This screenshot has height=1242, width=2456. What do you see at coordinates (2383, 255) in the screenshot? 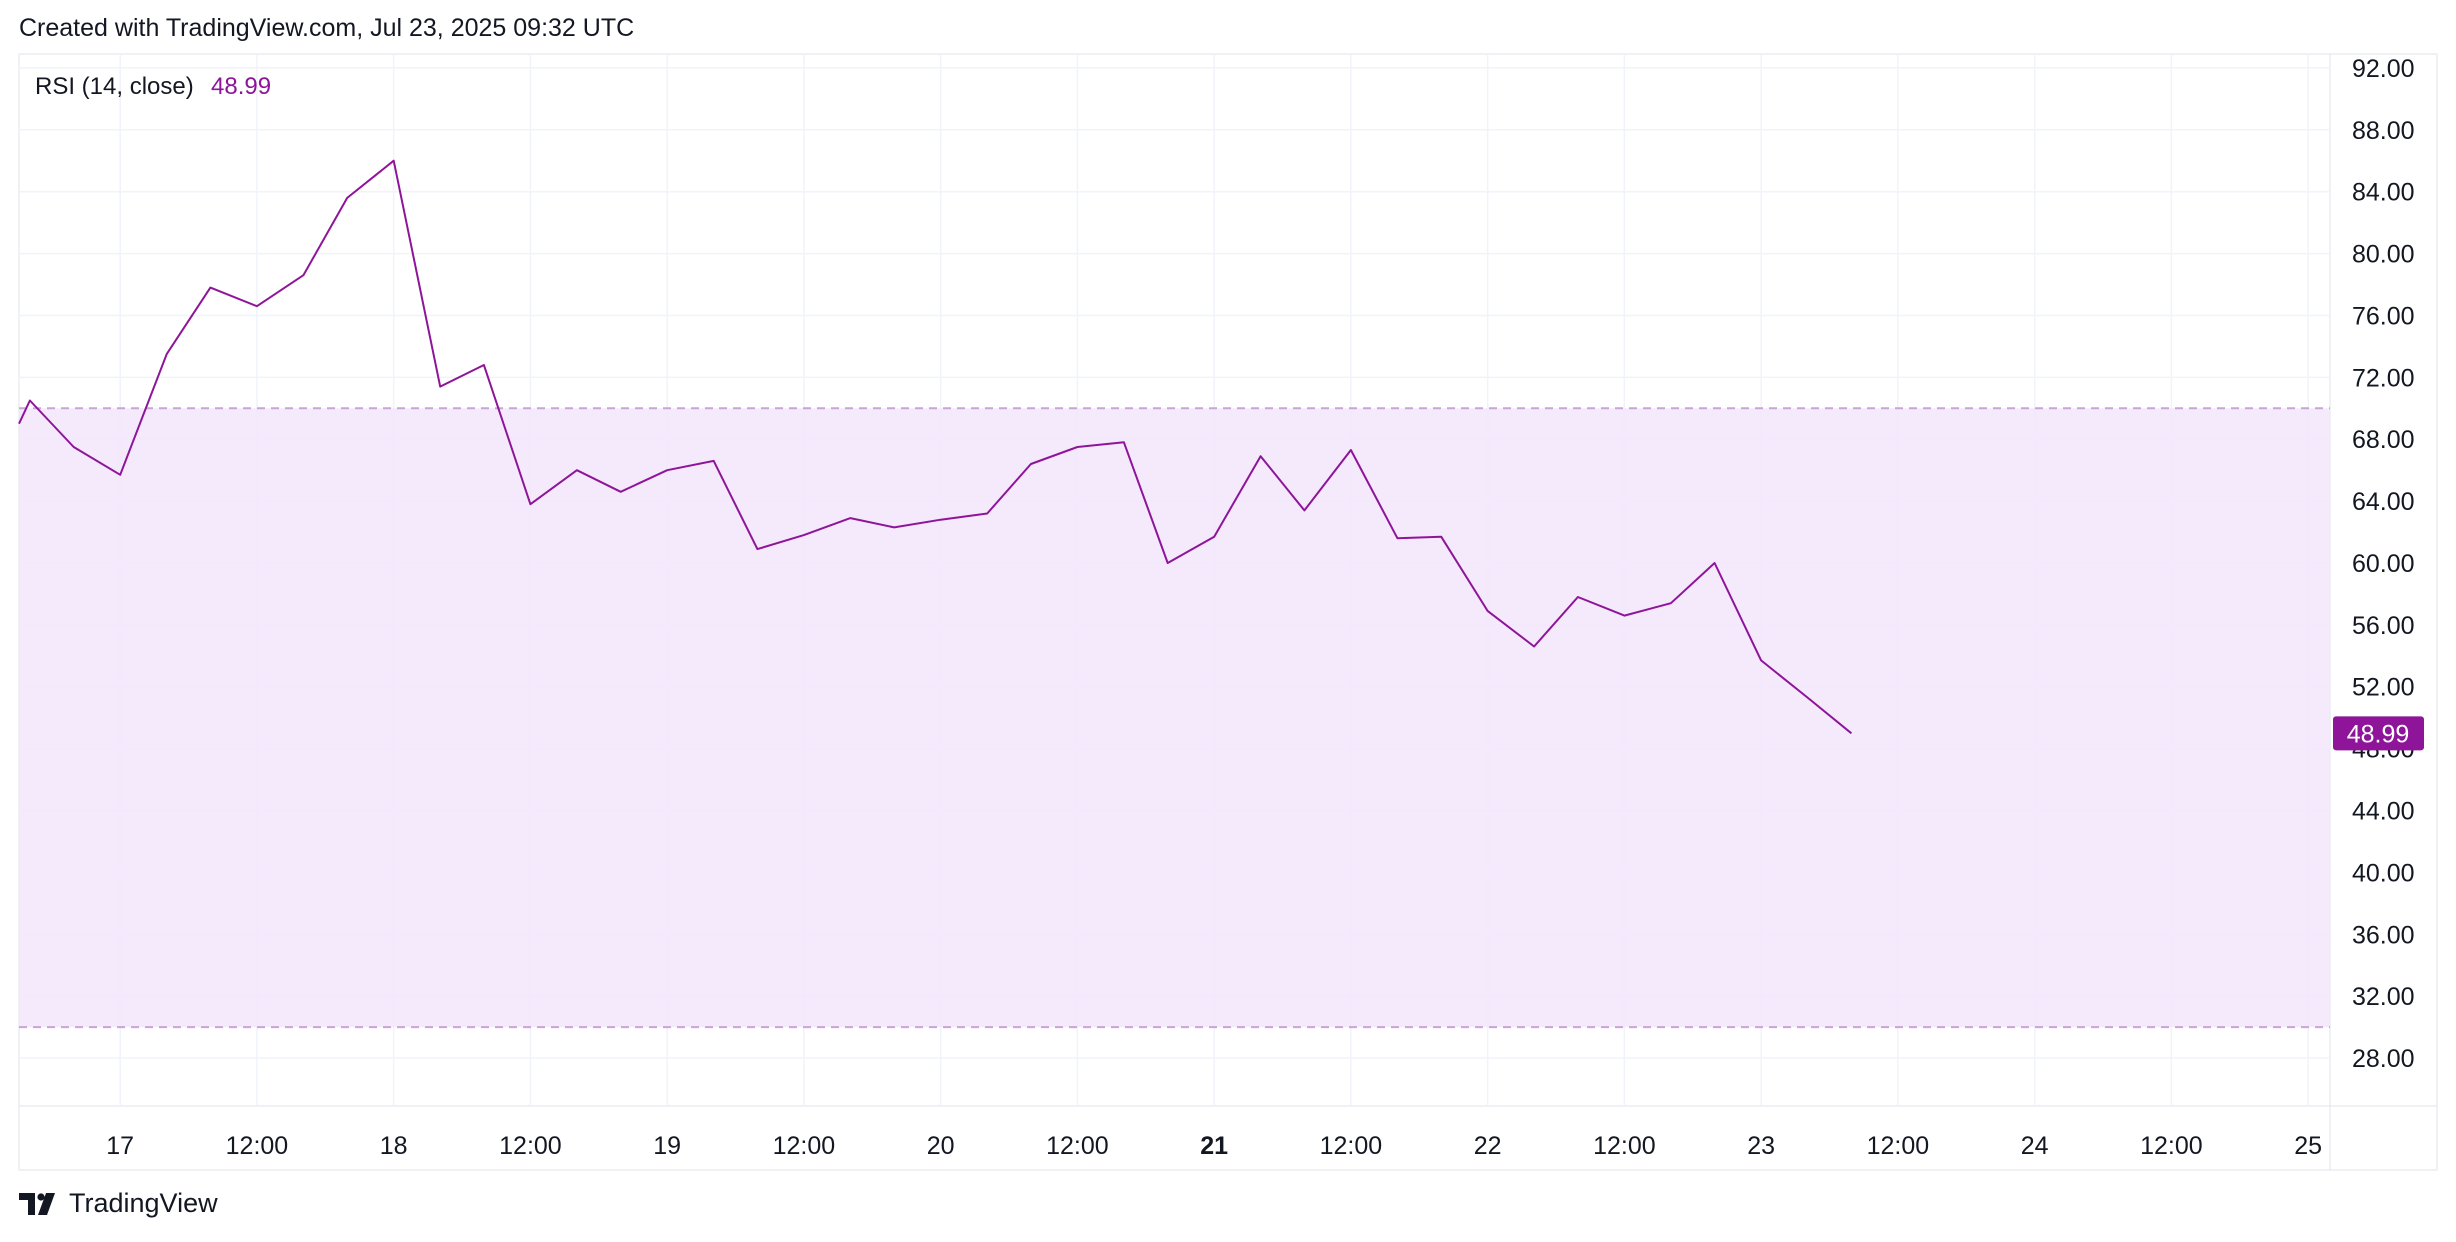
I see `y-tick-label: 80.00` at bounding box center [2383, 255].